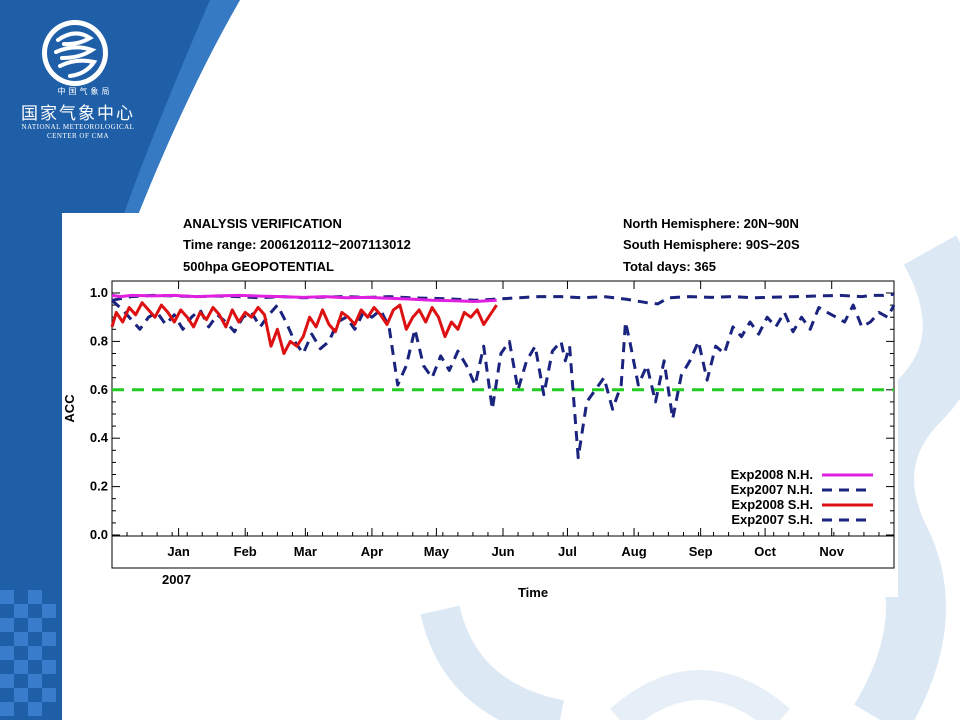 Image resolution: width=960 pixels, height=720 pixels. I want to click on x-tick-label: May, so click(437, 551).